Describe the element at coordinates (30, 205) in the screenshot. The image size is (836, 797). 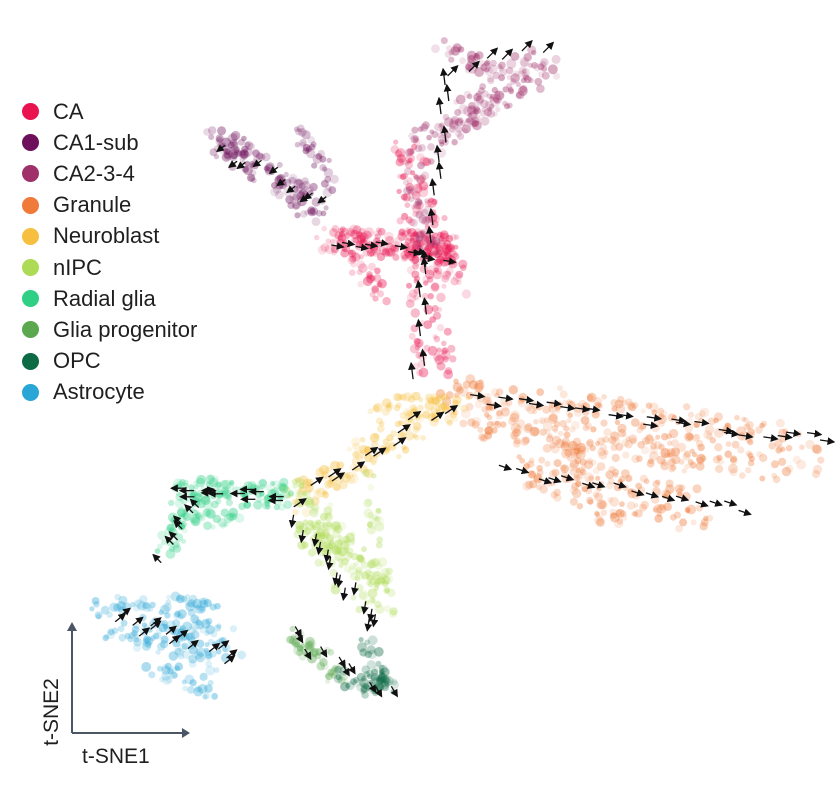
I see `legend-swatch` at that location.